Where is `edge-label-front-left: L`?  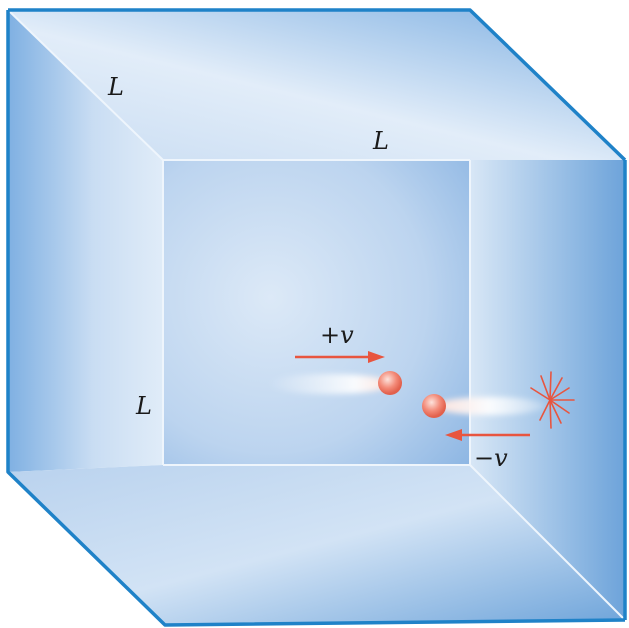
edge-label-front-left: L is located at coordinates (143, 406).